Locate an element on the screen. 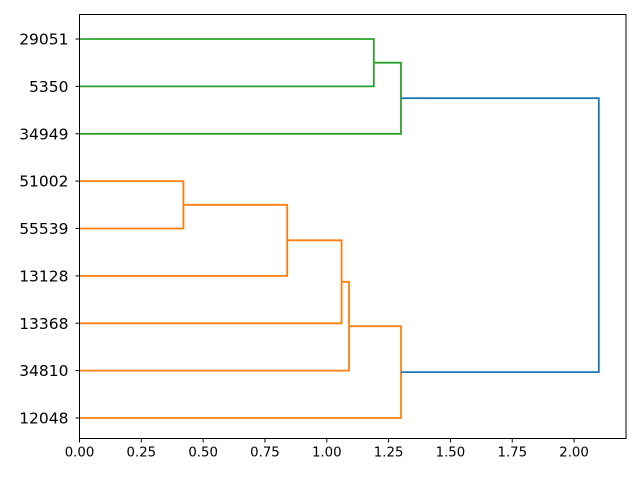 This screenshot has width=640, height=480. leaf-label: 13368 is located at coordinates (43, 324).